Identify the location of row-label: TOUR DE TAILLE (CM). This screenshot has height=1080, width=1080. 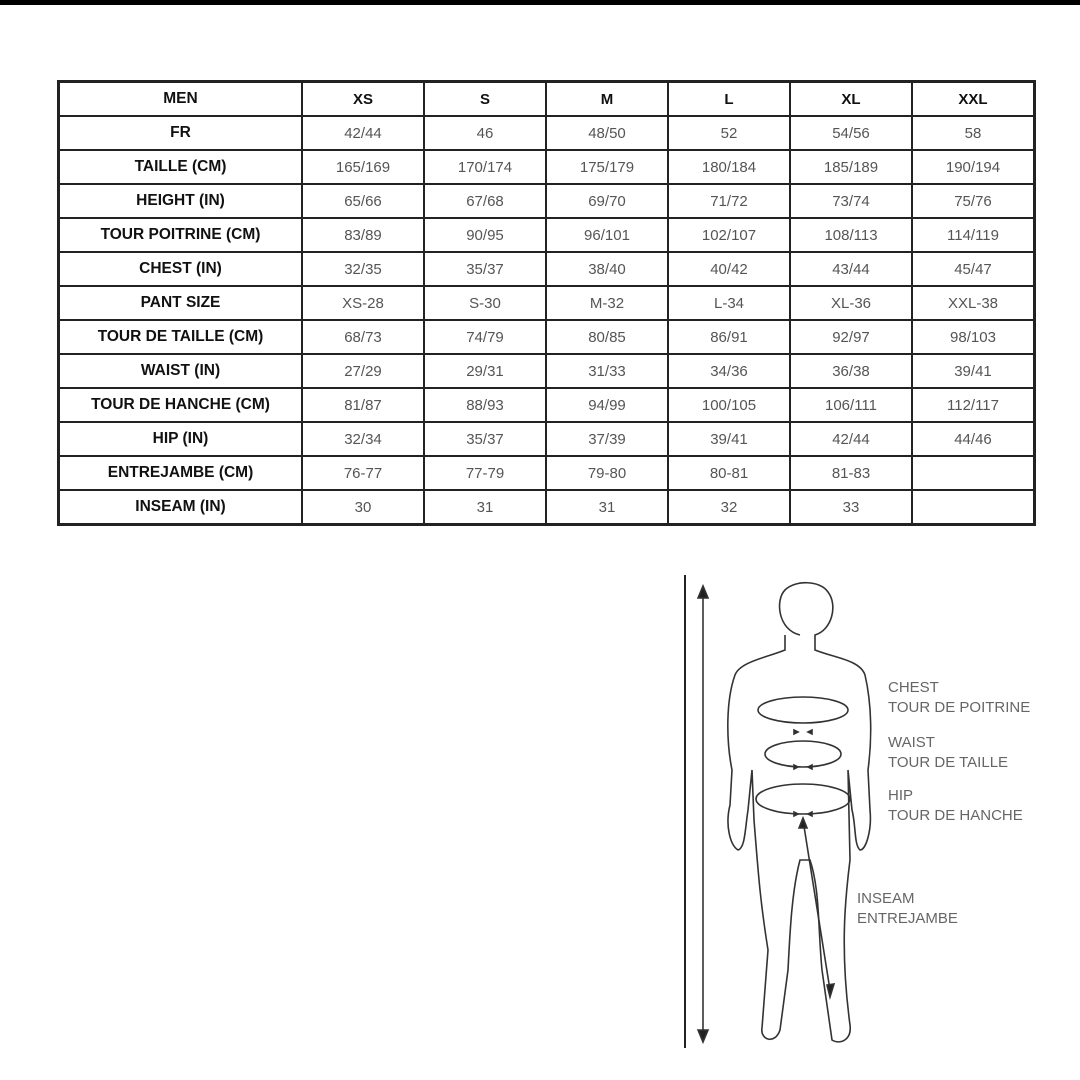
(180, 337).